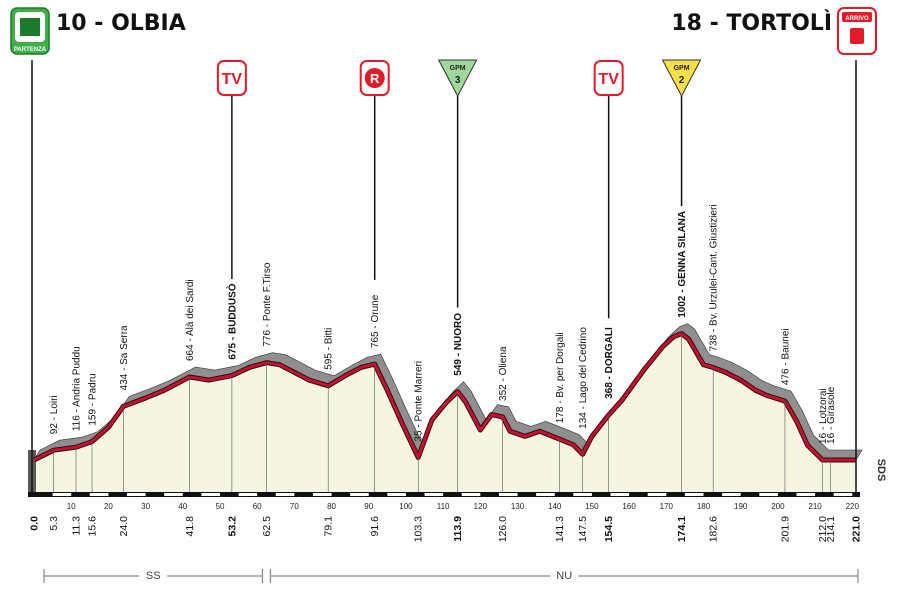  I want to click on location-label: 92 - Loiri, so click(54, 414).